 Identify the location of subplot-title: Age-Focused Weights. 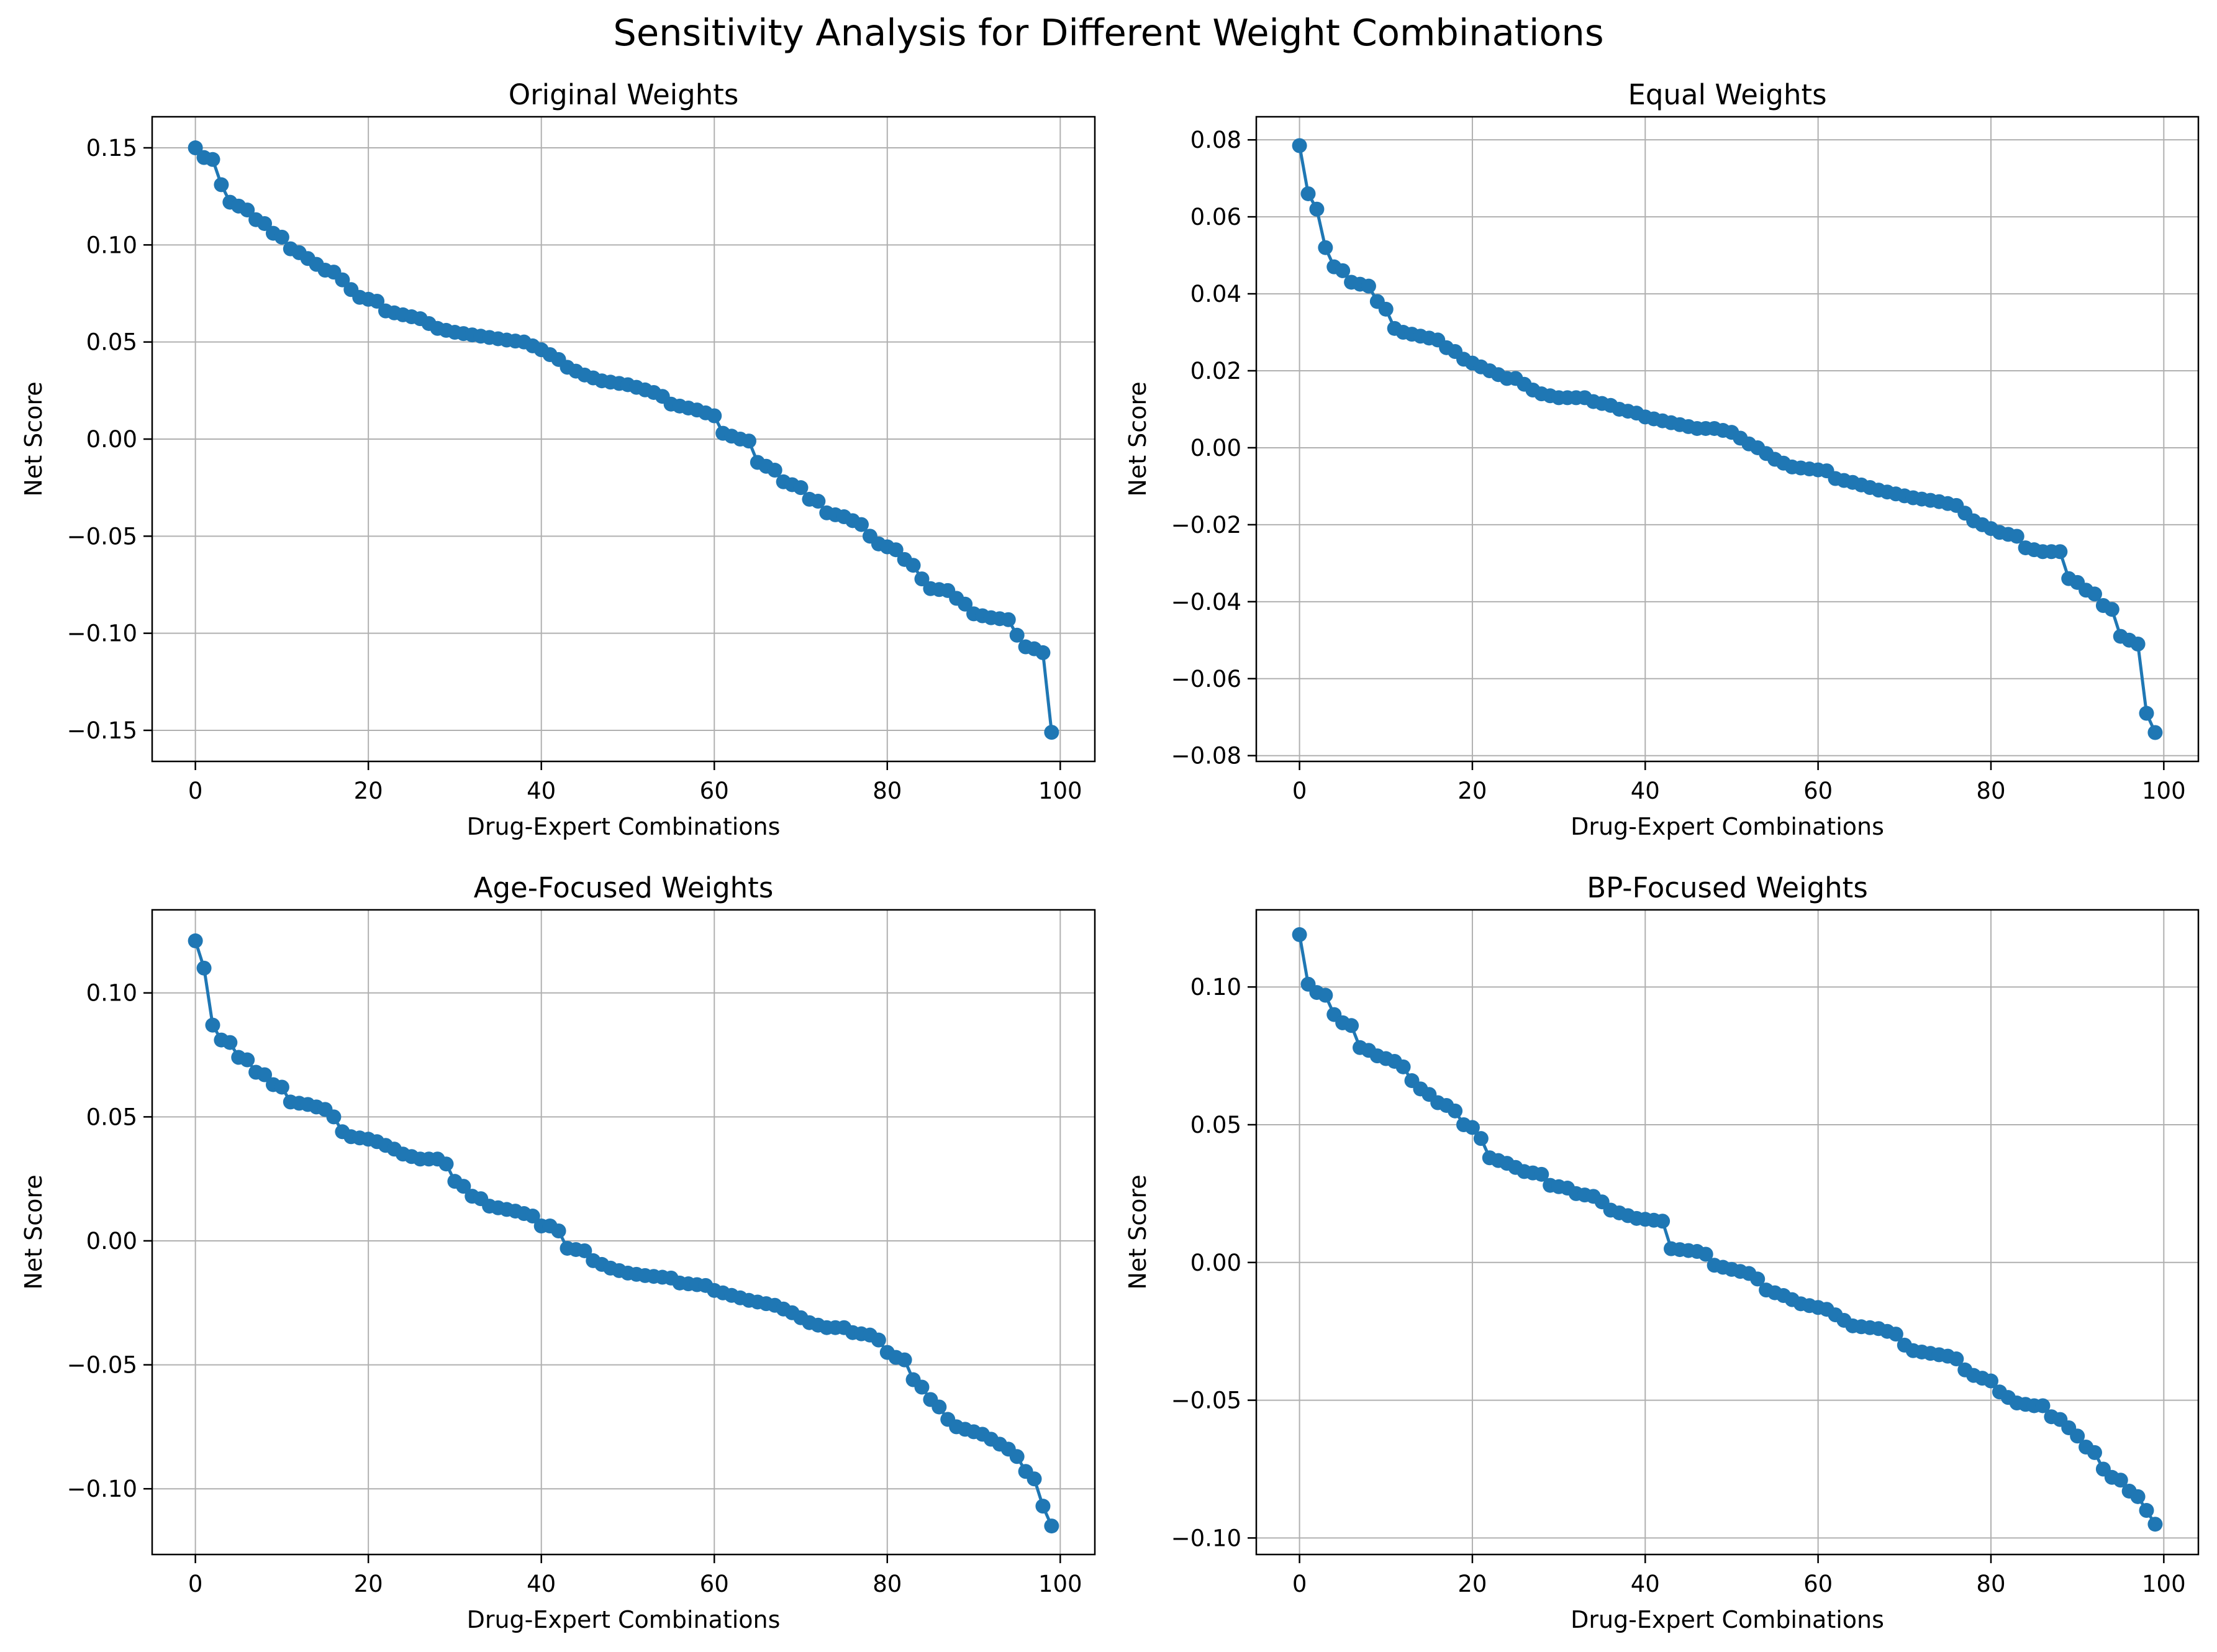
(624, 887).